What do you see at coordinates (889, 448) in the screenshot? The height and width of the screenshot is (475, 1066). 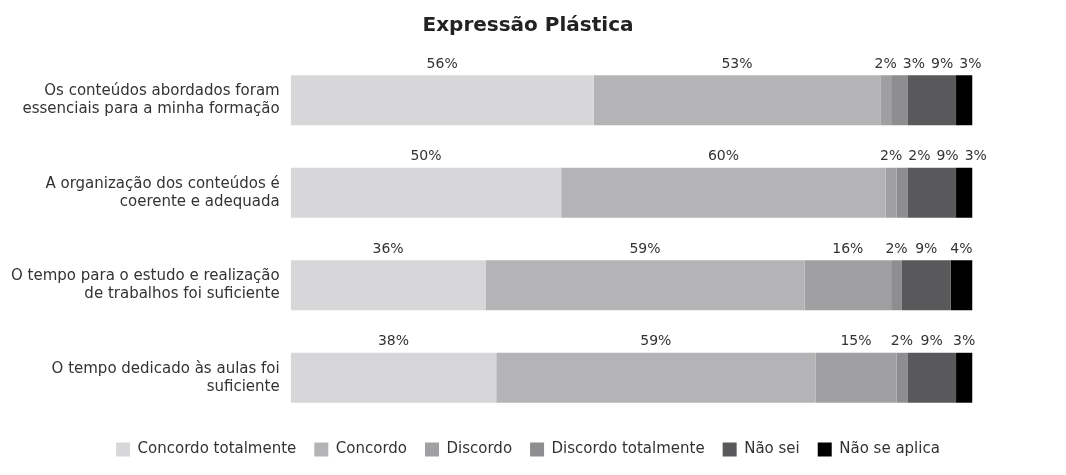 I see `legend-label: Não se aplica` at bounding box center [889, 448].